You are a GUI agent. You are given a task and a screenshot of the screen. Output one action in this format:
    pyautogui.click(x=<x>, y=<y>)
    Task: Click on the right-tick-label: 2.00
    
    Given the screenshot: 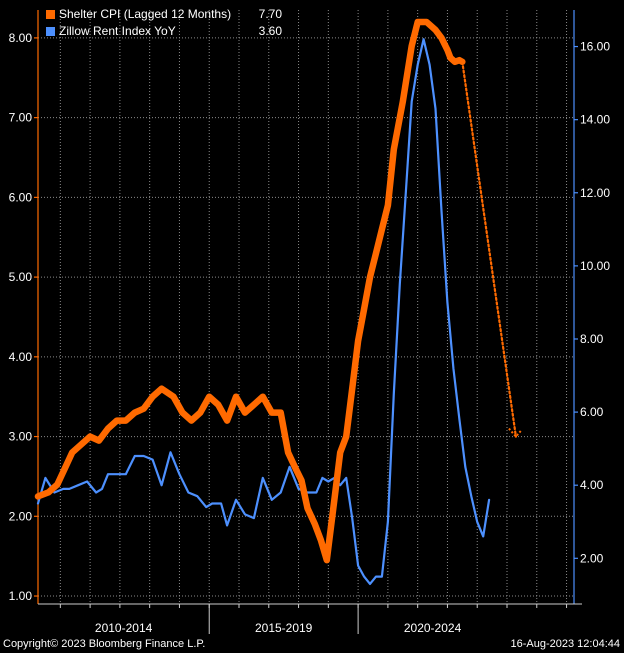 What is the action you would take?
    pyautogui.click(x=592, y=558)
    